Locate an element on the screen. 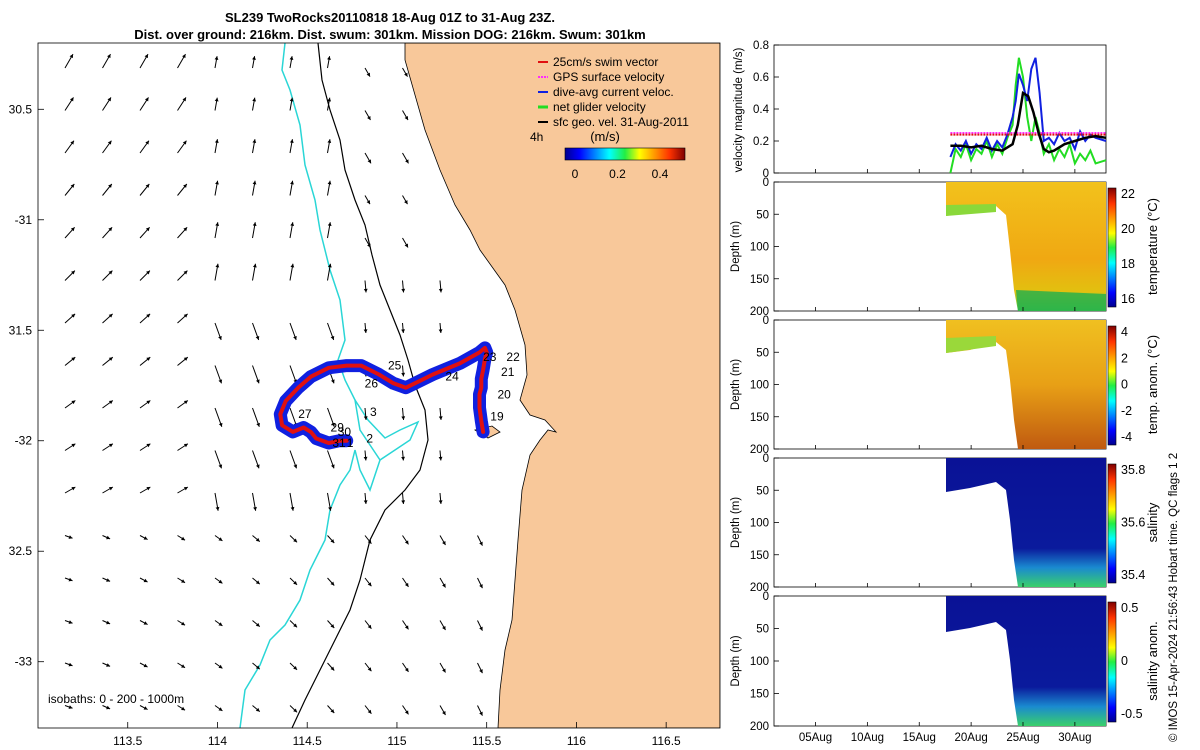 The width and height of the screenshot is (1200, 750). temp-anomaly-field is located at coordinates (1026, 384).